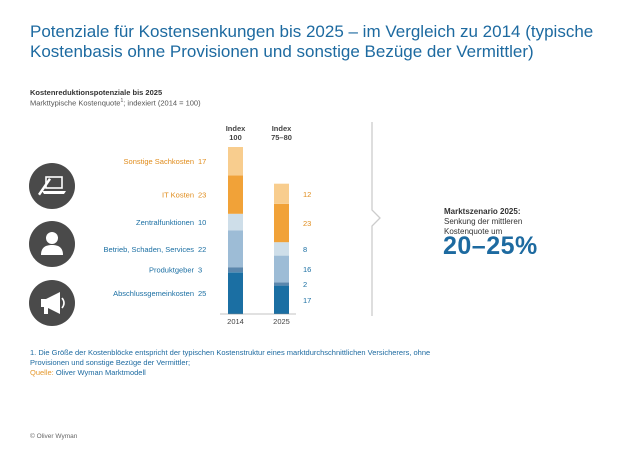 The height and width of the screenshot is (451, 630). What do you see at coordinates (235, 137) in the screenshot?
I see `column-header-value: 100` at bounding box center [235, 137].